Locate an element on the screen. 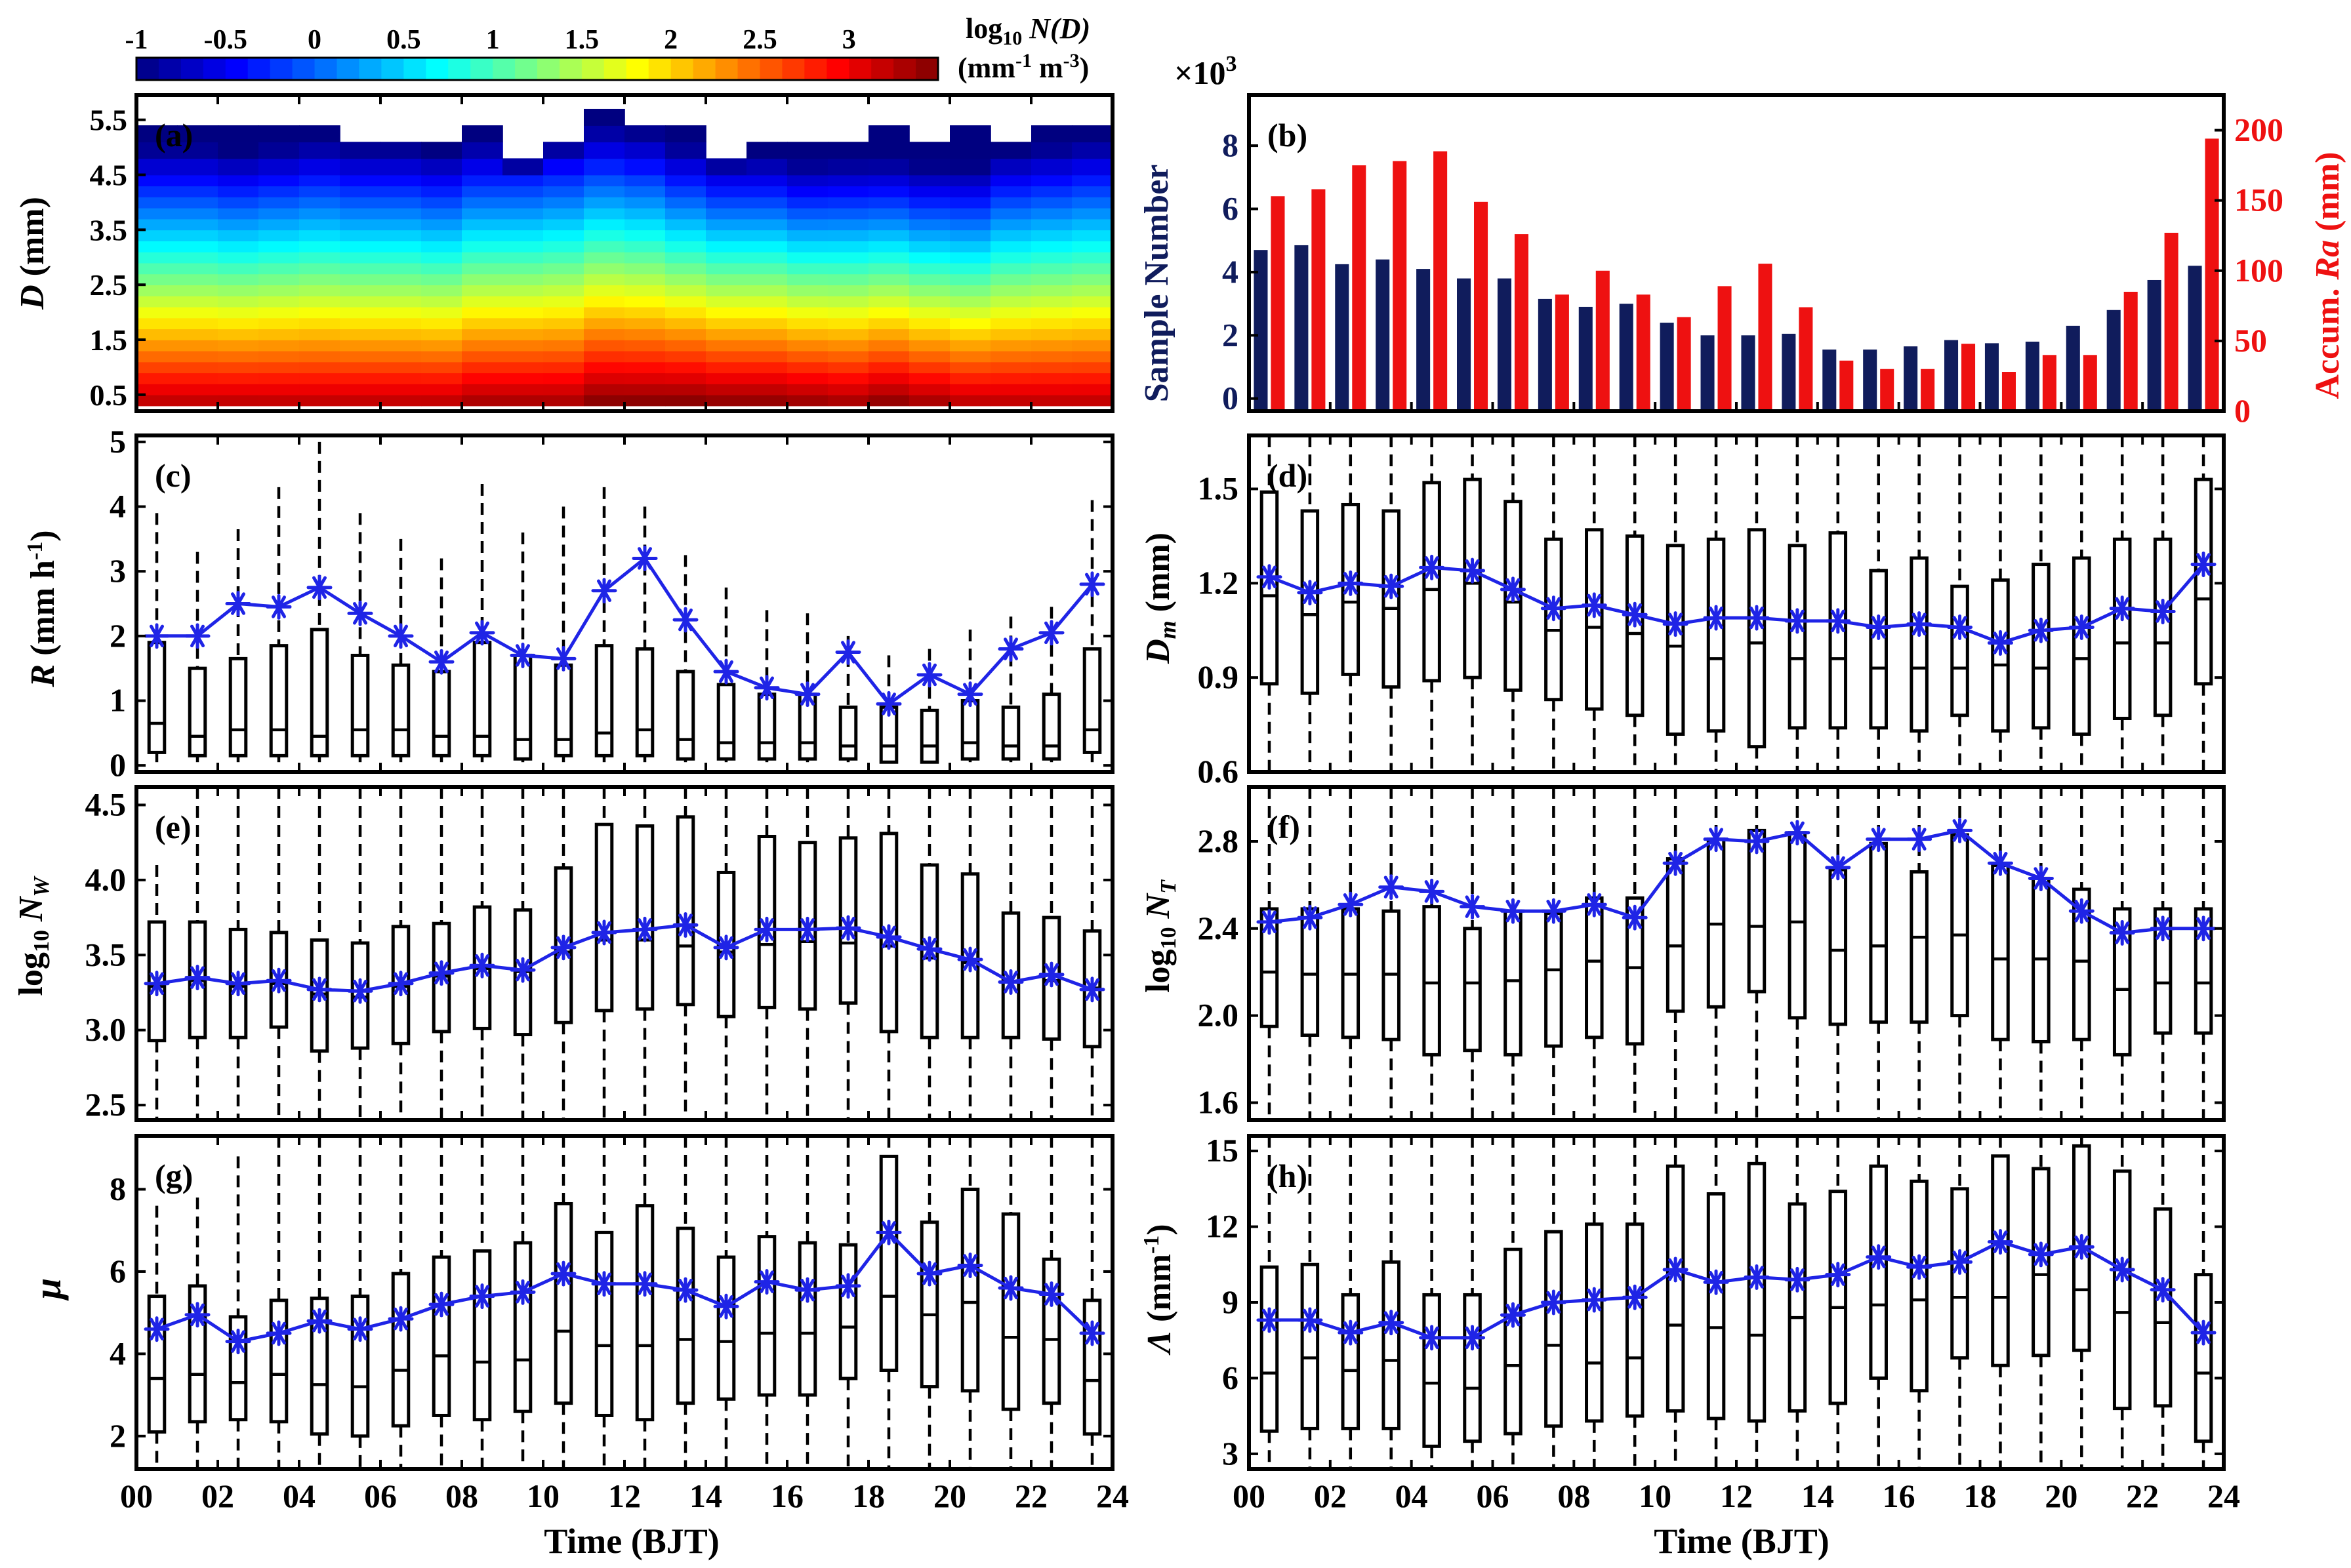 This screenshot has height=1568, width=2351. panel-d-ytick-label: 1.5 is located at coordinates (1218, 488).